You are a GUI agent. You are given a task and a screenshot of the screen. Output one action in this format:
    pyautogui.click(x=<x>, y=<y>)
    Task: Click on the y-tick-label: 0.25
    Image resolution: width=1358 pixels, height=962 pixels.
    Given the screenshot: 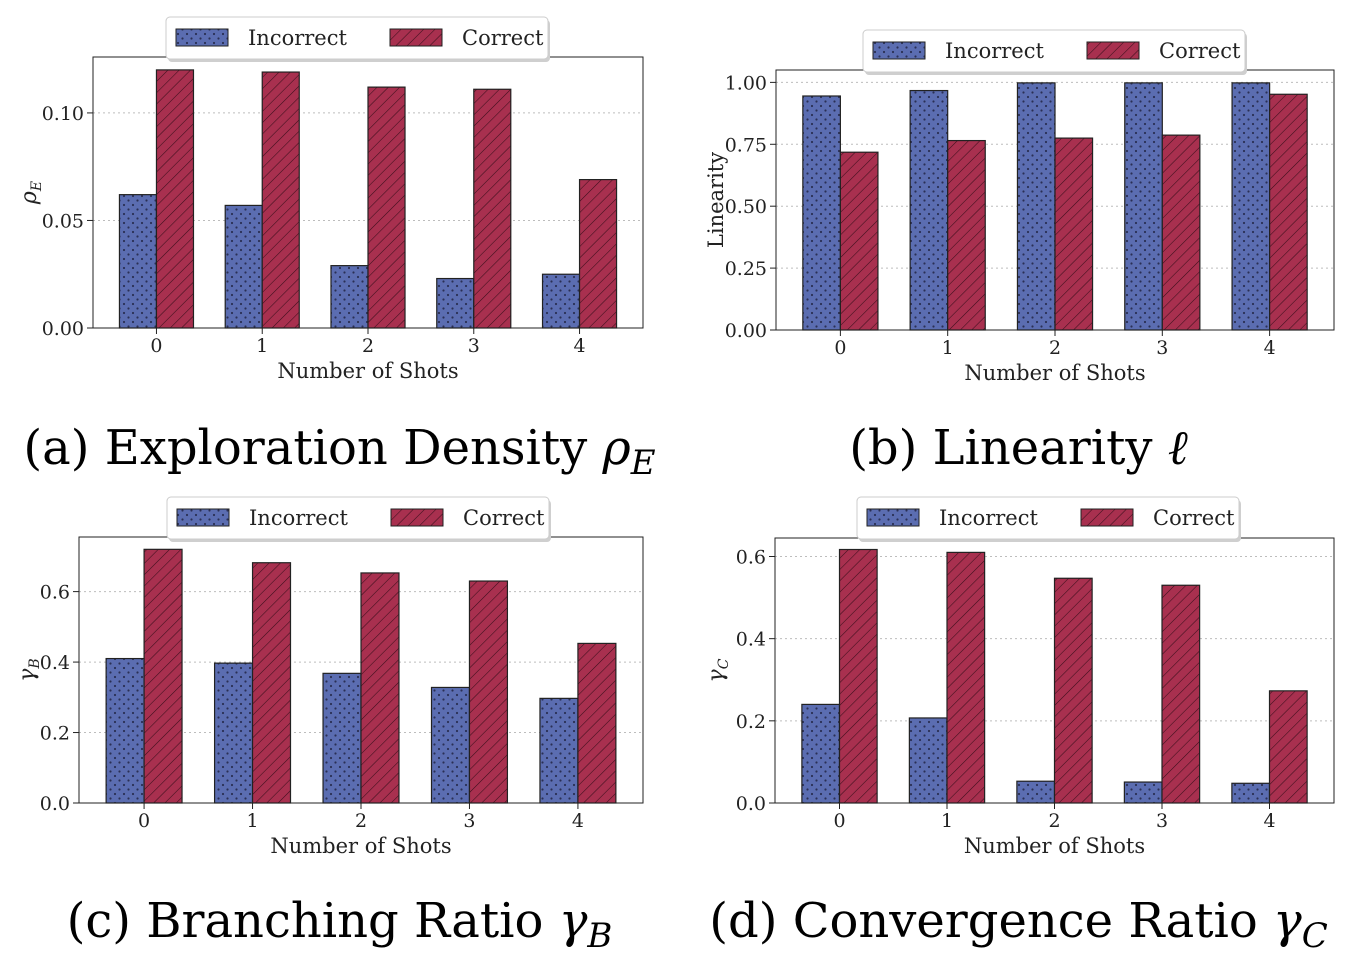 What is the action you would take?
    pyautogui.click(x=746, y=269)
    